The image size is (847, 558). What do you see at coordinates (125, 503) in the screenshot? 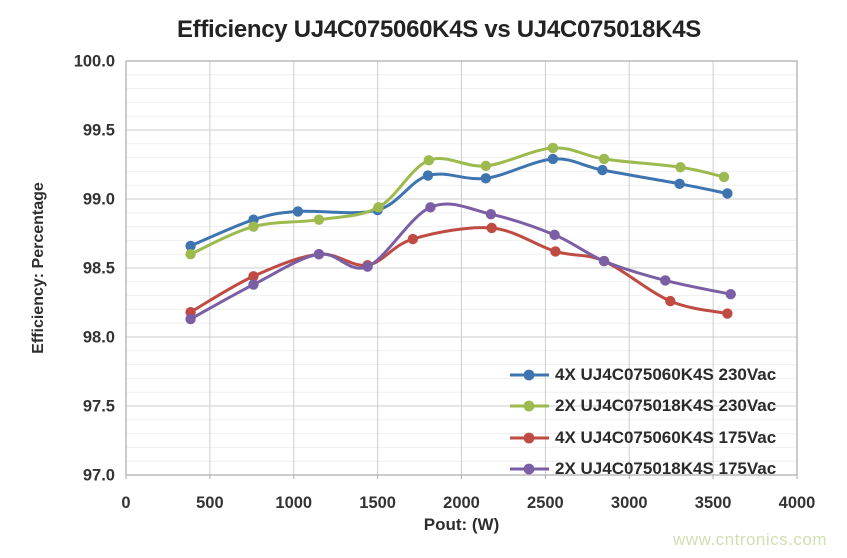
I see `x-tick-label: 0` at bounding box center [125, 503].